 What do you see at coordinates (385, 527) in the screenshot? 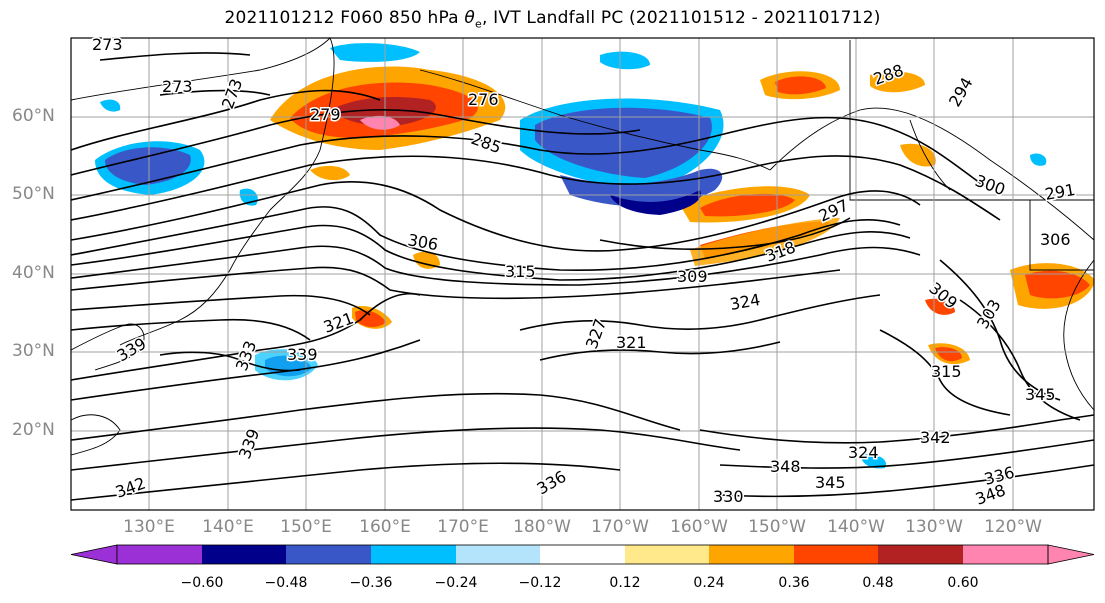
I see `lon-label-160E: 160°E` at bounding box center [385, 527].